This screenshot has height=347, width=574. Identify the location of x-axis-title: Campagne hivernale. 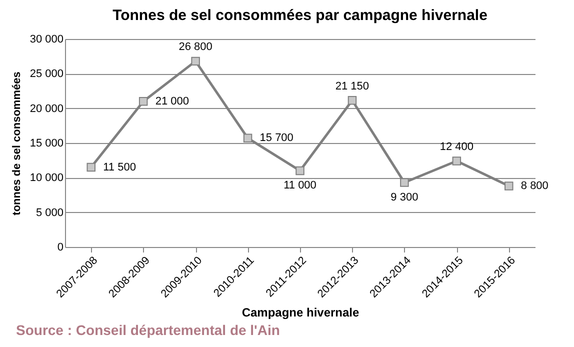
(301, 312).